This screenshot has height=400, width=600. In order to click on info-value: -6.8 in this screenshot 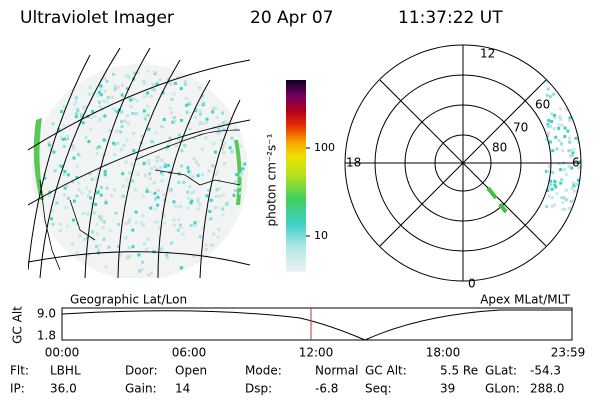, I will do `click(326, 389)`.